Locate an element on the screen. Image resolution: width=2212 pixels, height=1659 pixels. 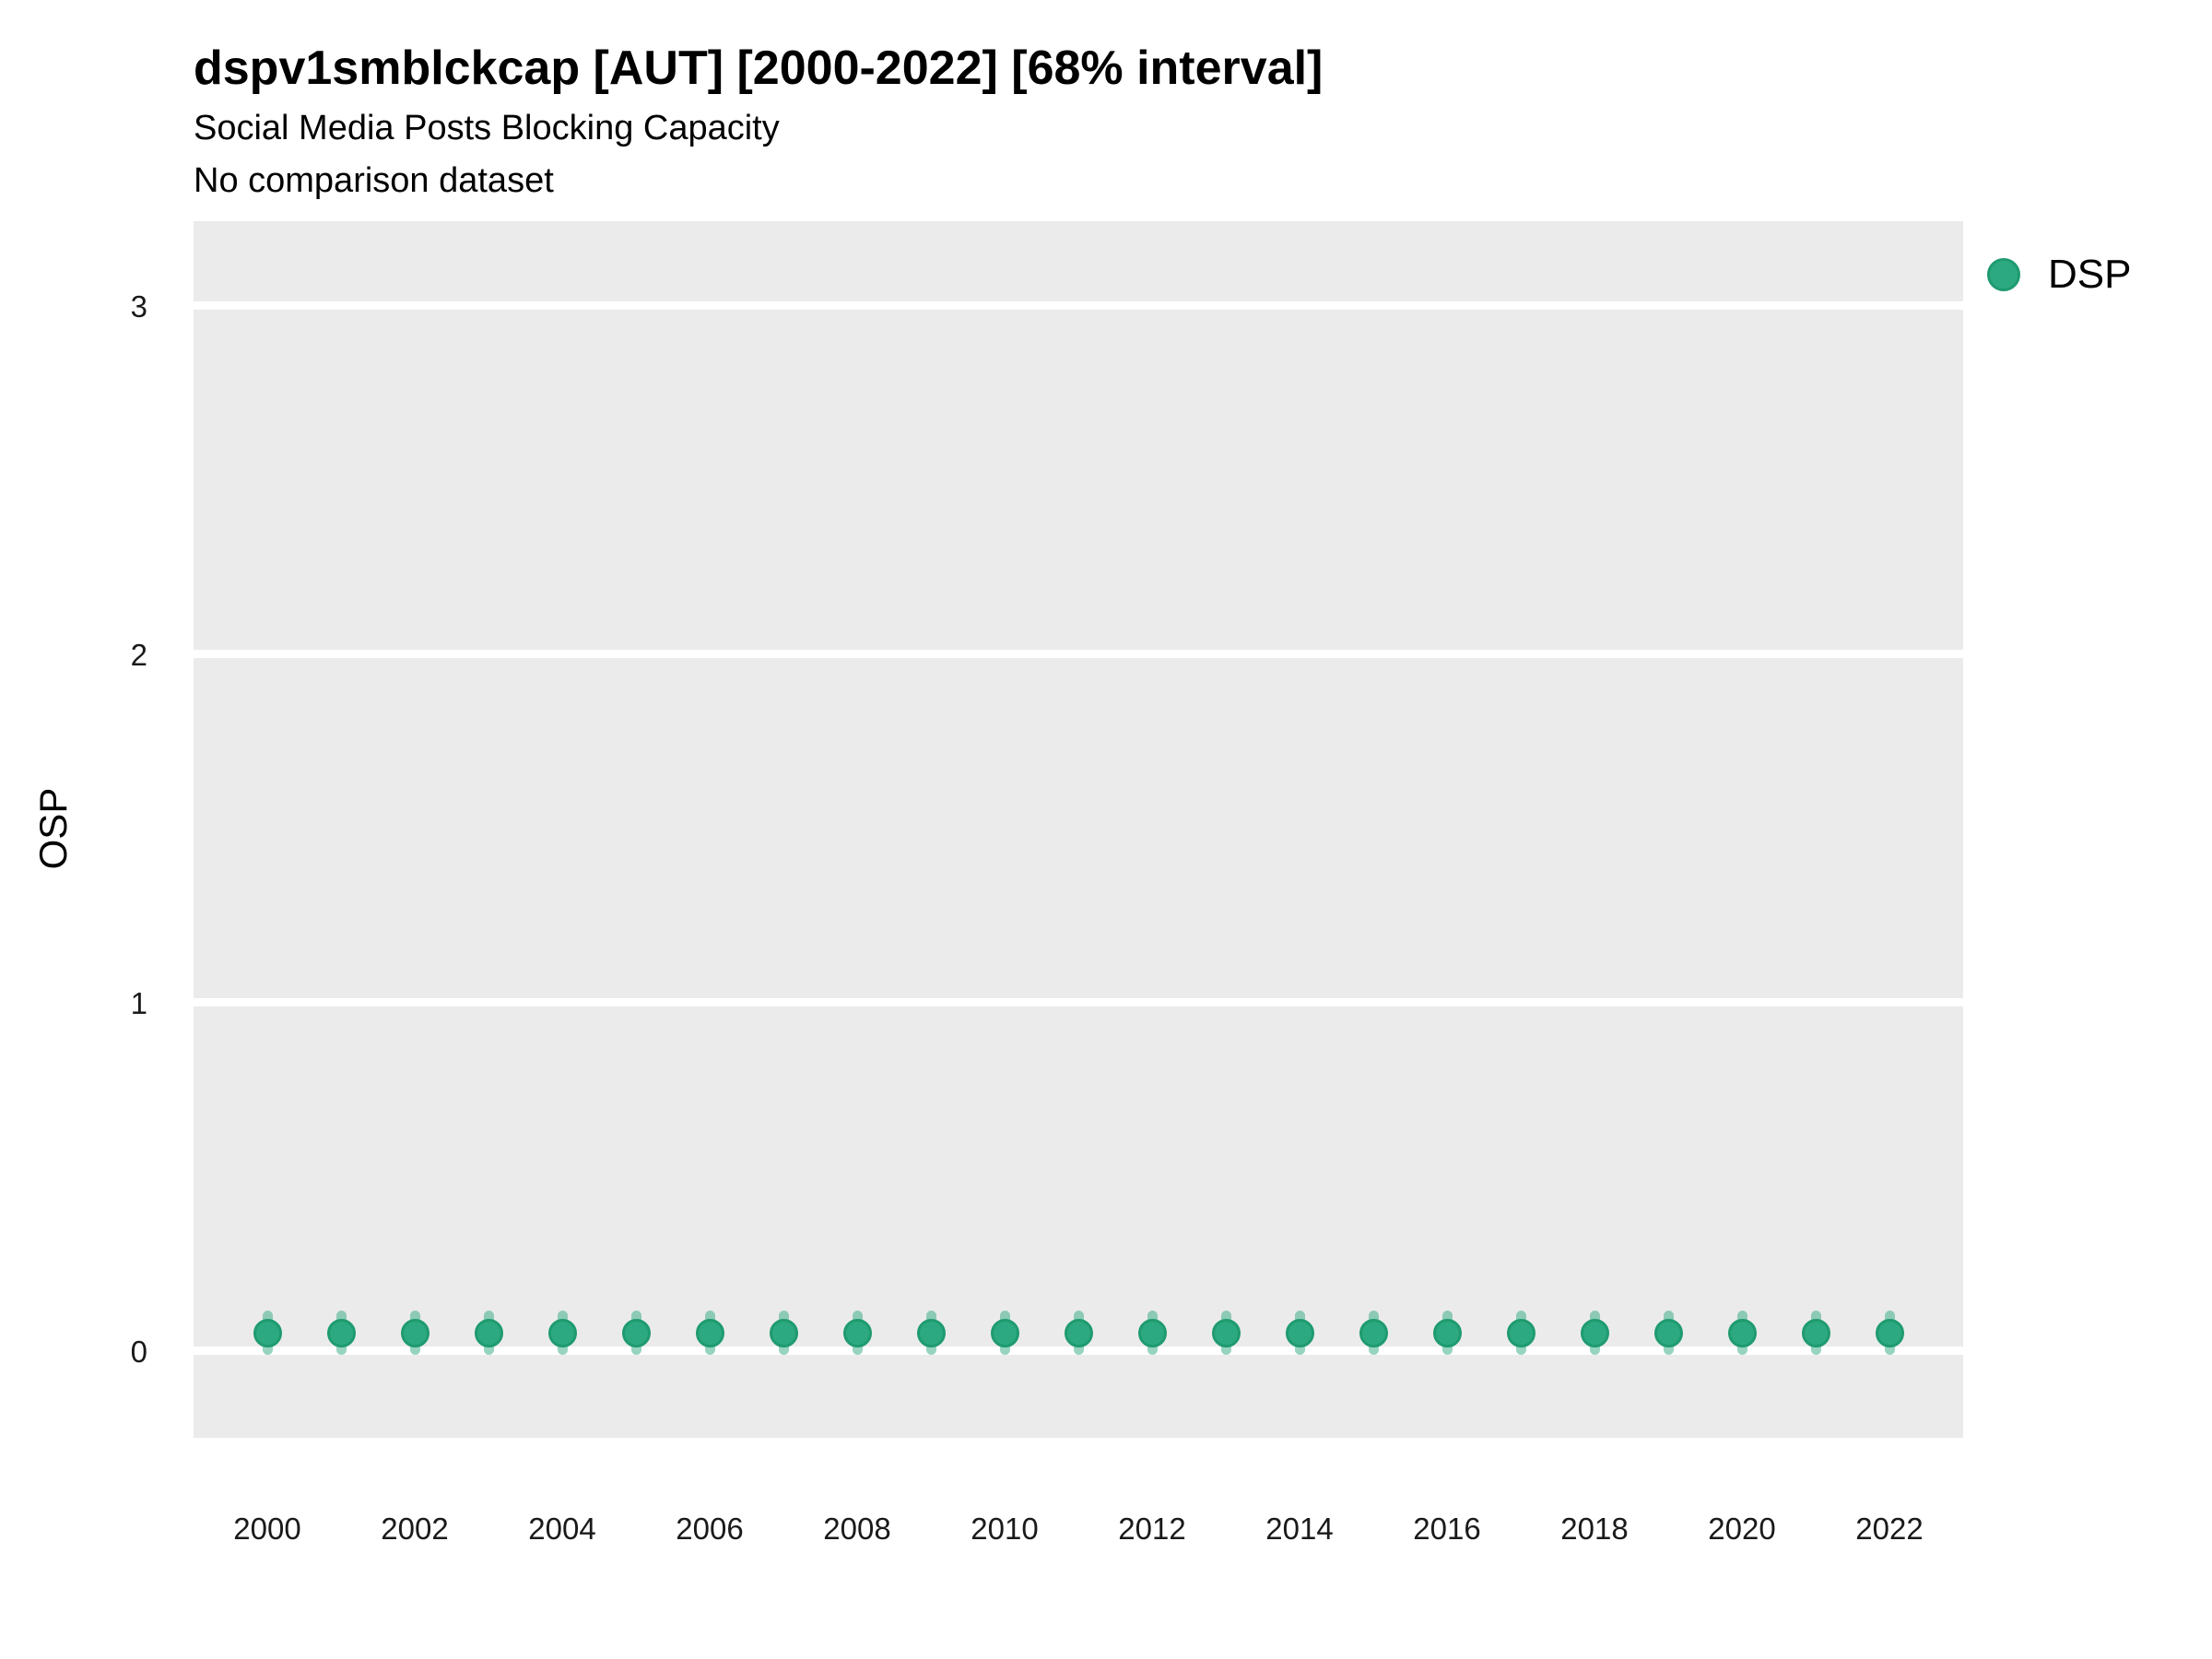
data-point-2018 is located at coordinates (1594, 1333).